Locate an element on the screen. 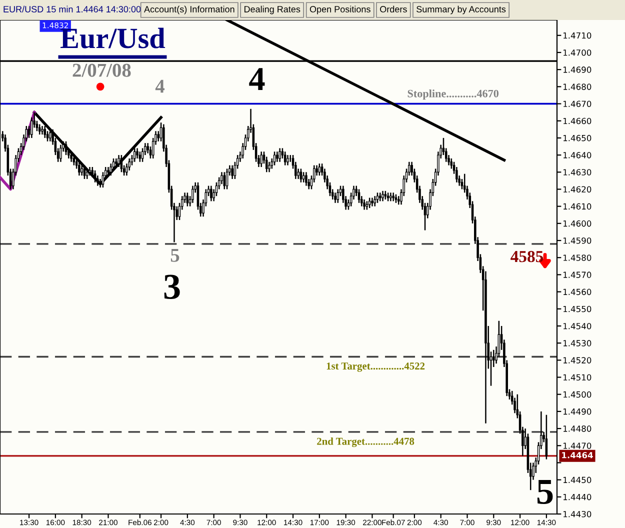  y-tick-label: 1.4530 is located at coordinates (577, 343).